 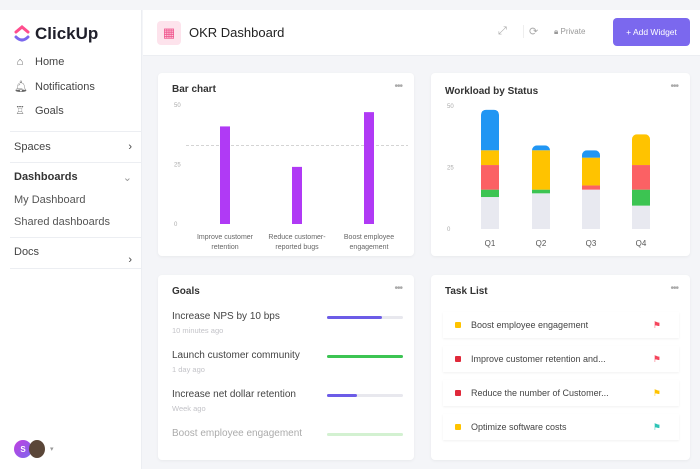 What do you see at coordinates (573, 31) in the screenshot?
I see `privacy-label: Private` at bounding box center [573, 31].